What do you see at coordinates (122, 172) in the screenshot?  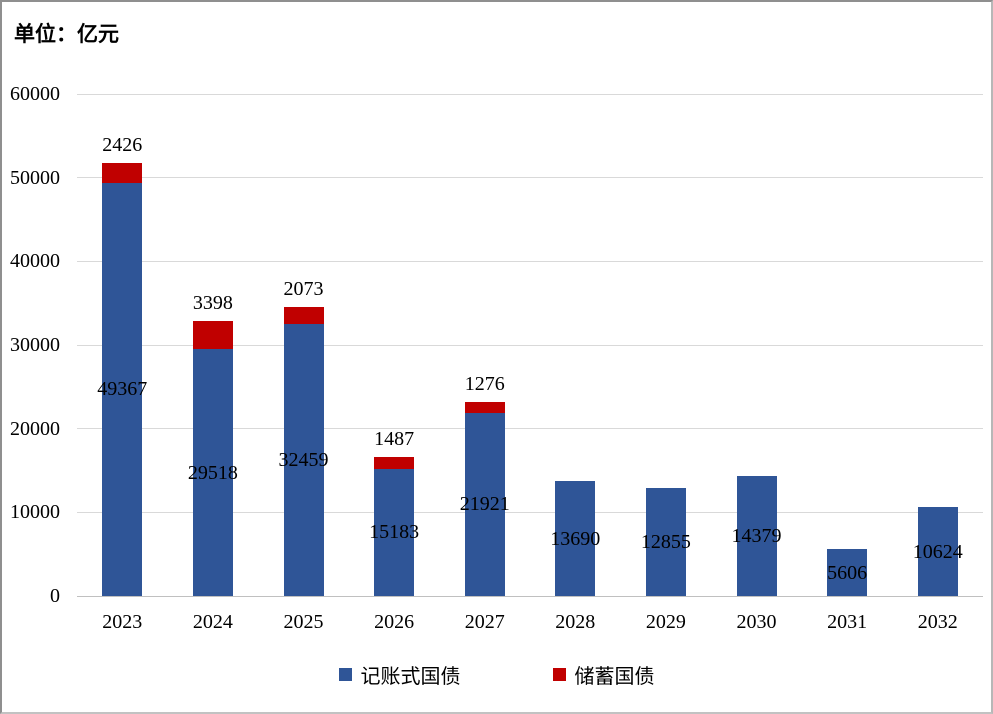 I see `bar-2023-red-segment` at bounding box center [122, 172].